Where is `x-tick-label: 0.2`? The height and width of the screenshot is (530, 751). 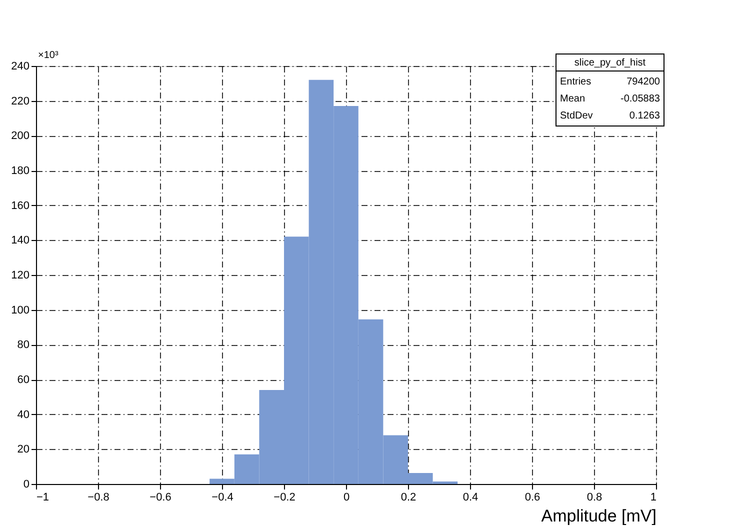
x-tick-label: 0.2 is located at coordinates (408, 498).